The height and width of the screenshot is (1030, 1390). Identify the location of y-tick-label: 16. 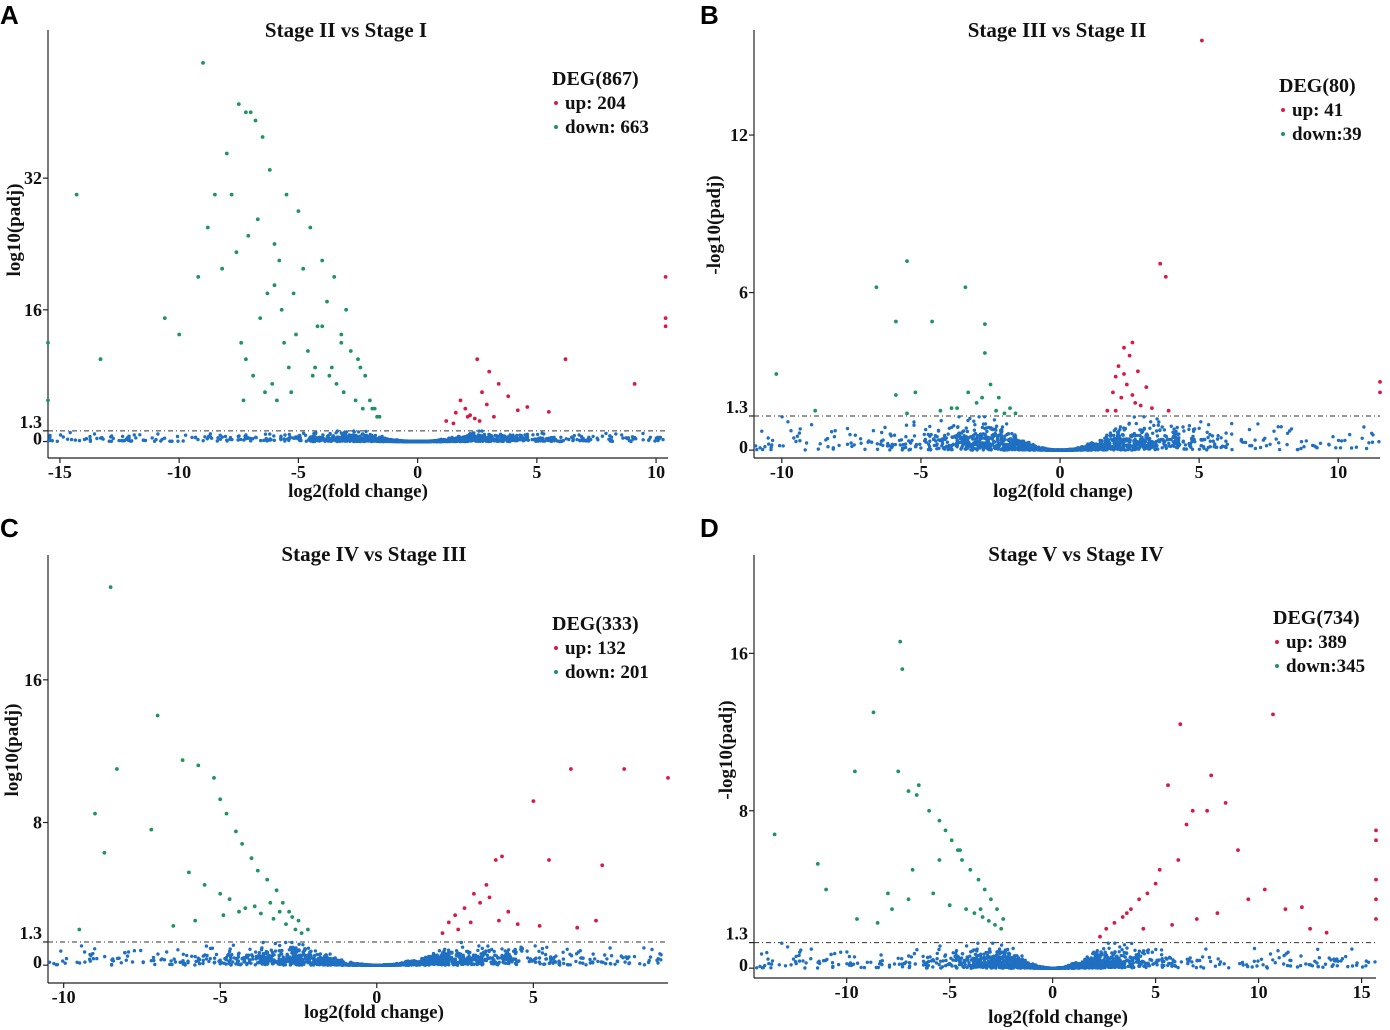
(739, 653).